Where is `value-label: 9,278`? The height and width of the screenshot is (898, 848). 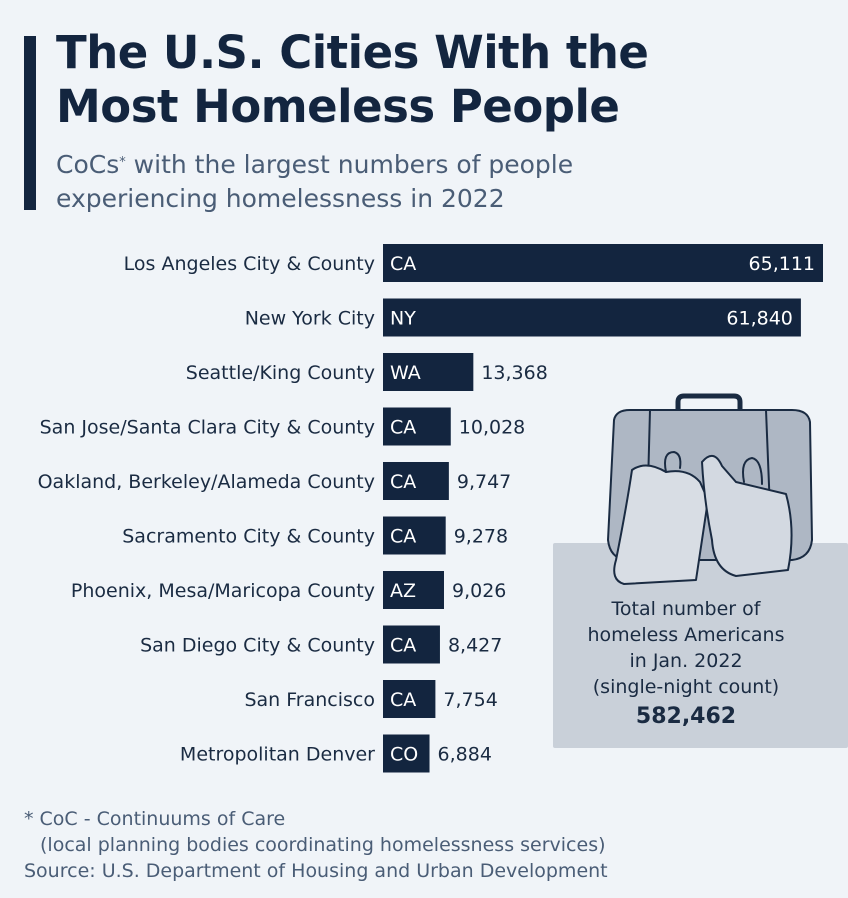 value-label: 9,278 is located at coordinates (481, 537).